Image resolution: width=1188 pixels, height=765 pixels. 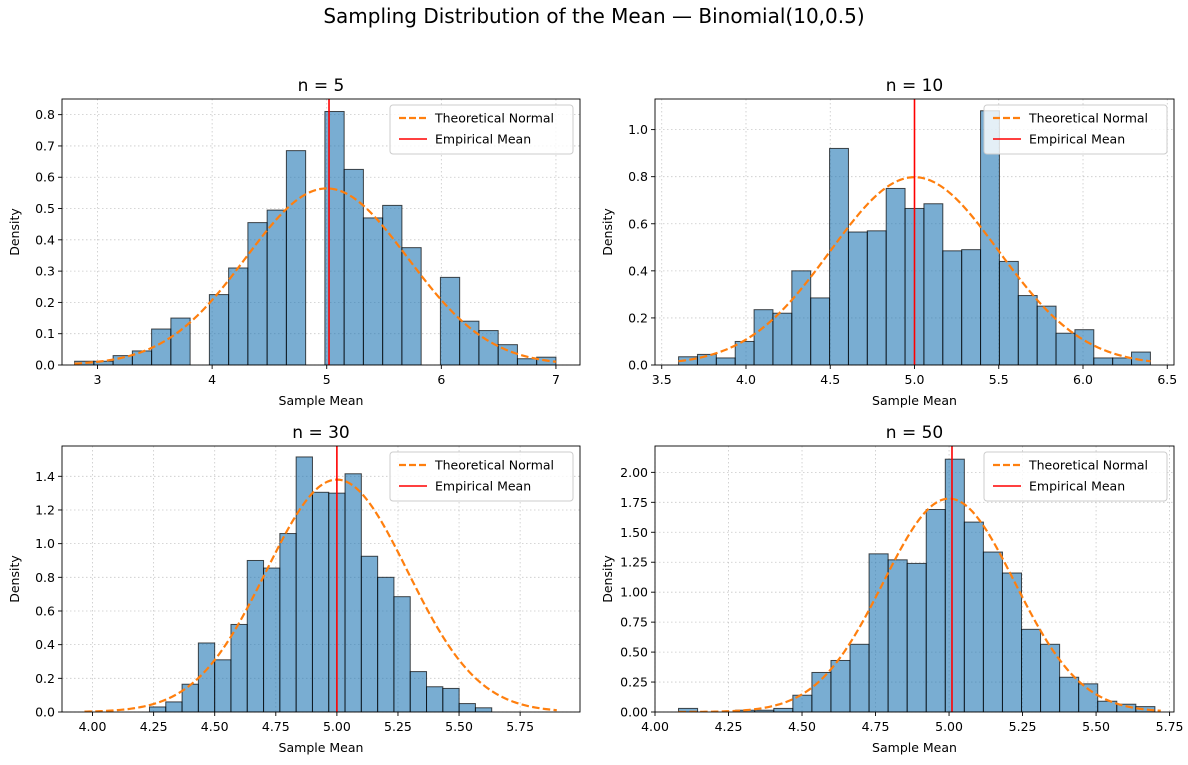 I want to click on y-tick-label: 1.75, so click(x=634, y=502).